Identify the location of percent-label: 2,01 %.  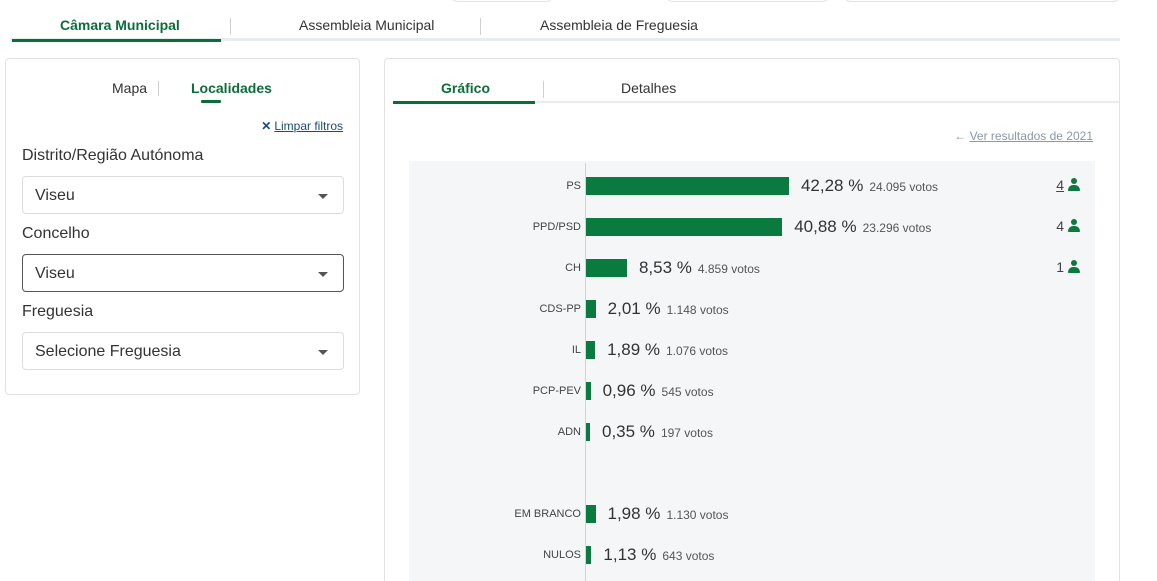
(634, 308).